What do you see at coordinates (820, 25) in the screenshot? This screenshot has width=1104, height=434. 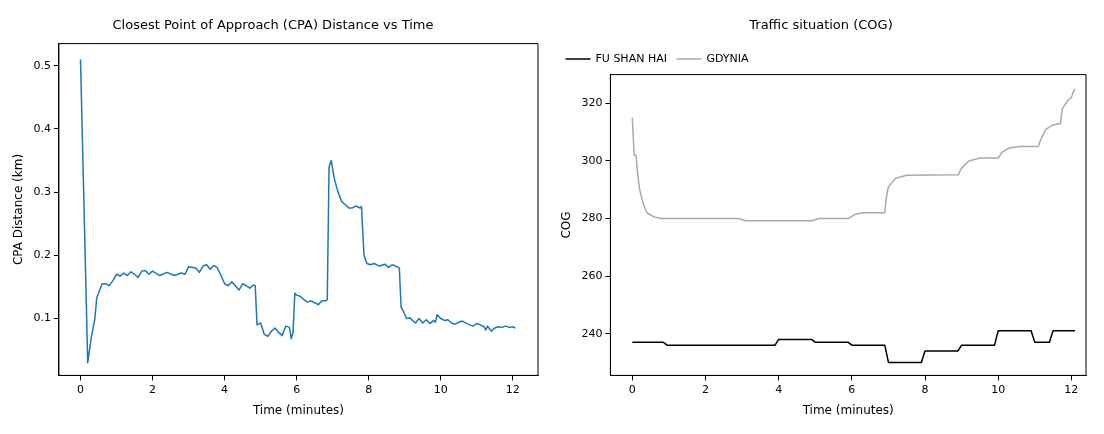 I see `chart-title: Traffic situation (COG)` at bounding box center [820, 25].